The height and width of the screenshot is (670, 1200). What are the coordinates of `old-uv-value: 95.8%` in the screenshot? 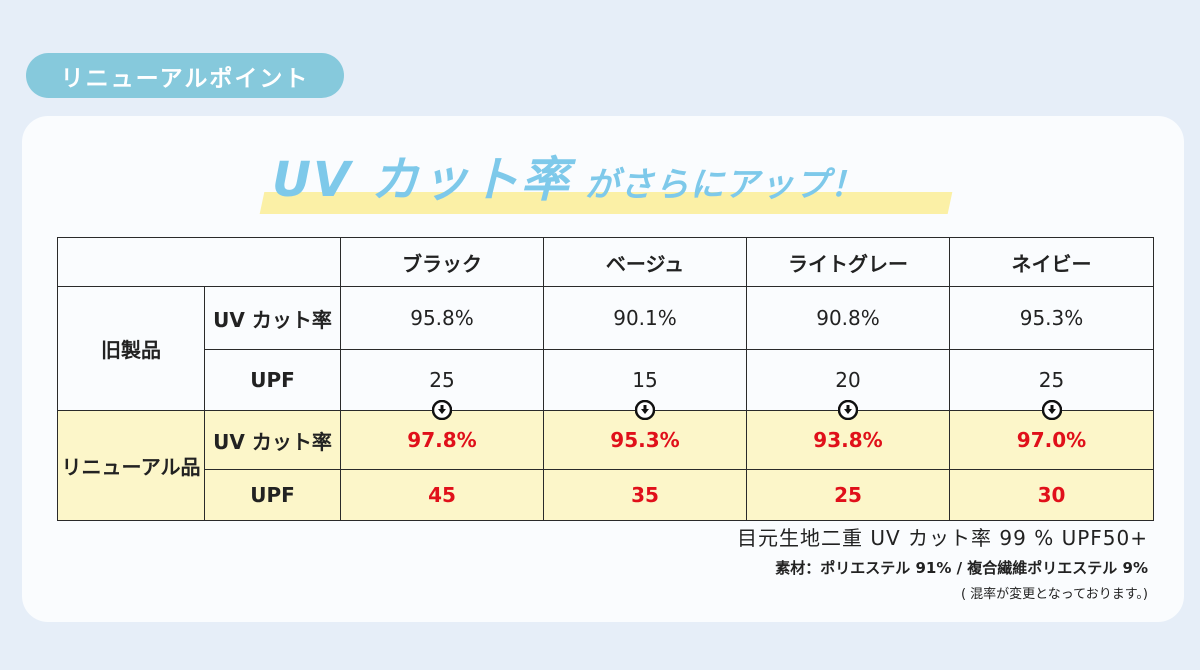 It's located at (442, 318).